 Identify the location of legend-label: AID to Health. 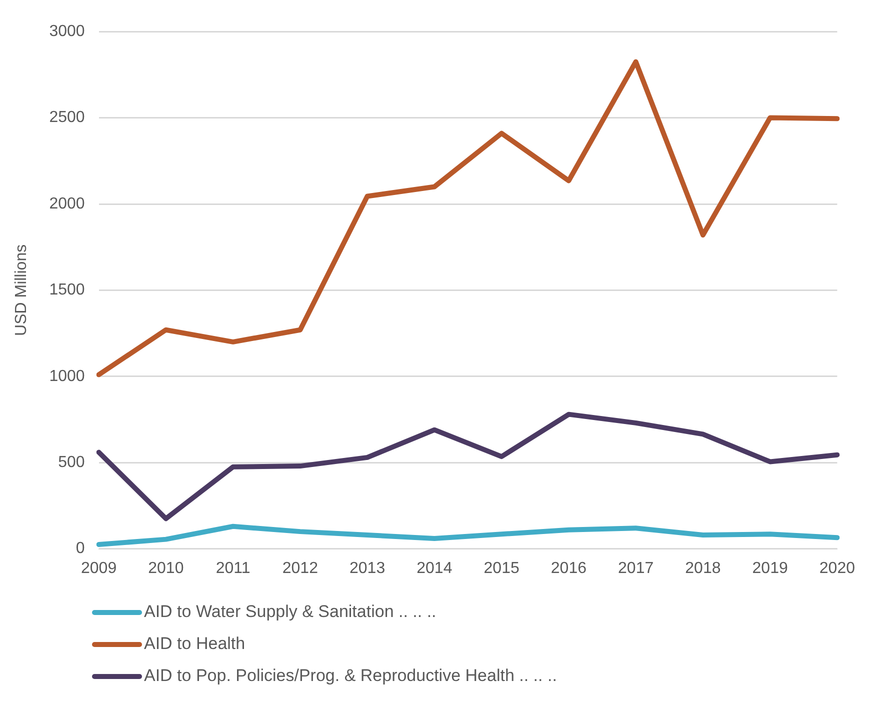
(195, 644).